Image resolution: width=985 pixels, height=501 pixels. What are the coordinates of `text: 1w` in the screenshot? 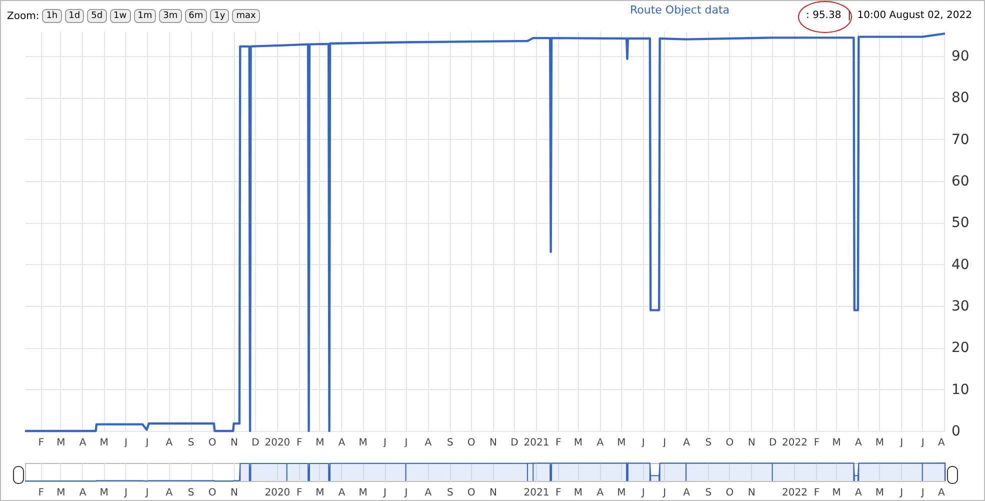 It's located at (120, 16).